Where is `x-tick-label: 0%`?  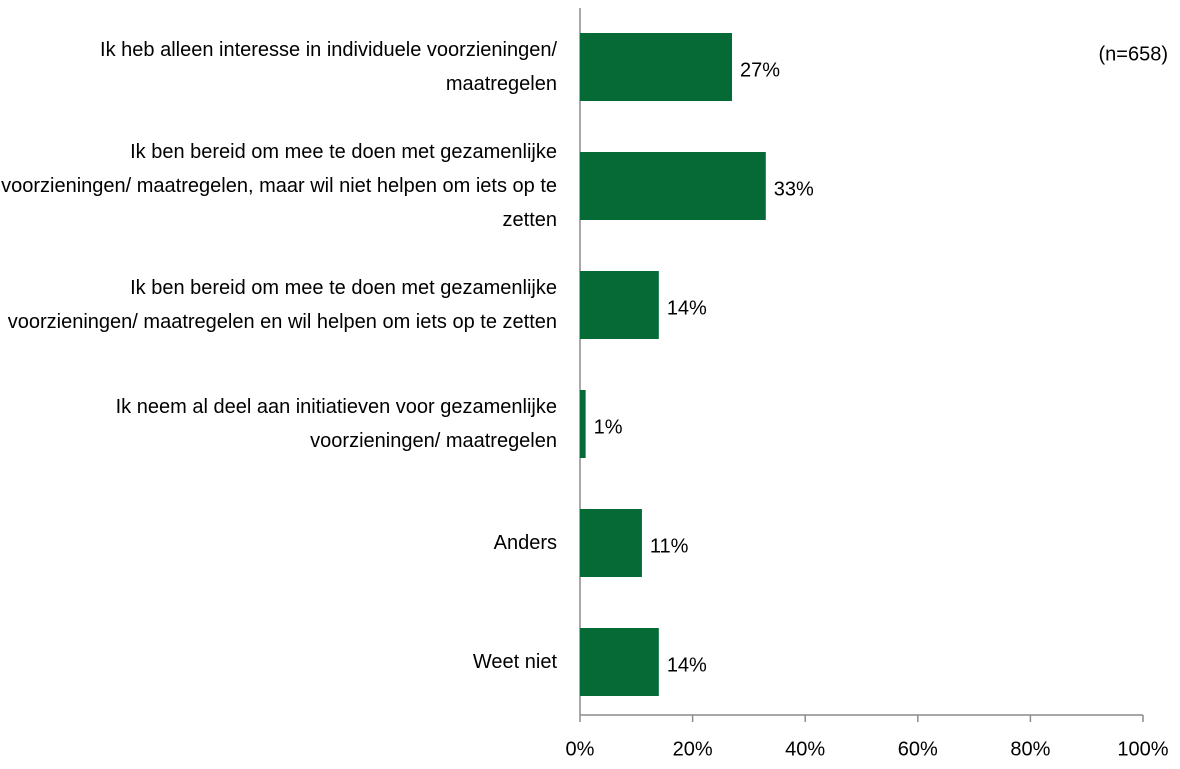
x-tick-label: 0% is located at coordinates (580, 749).